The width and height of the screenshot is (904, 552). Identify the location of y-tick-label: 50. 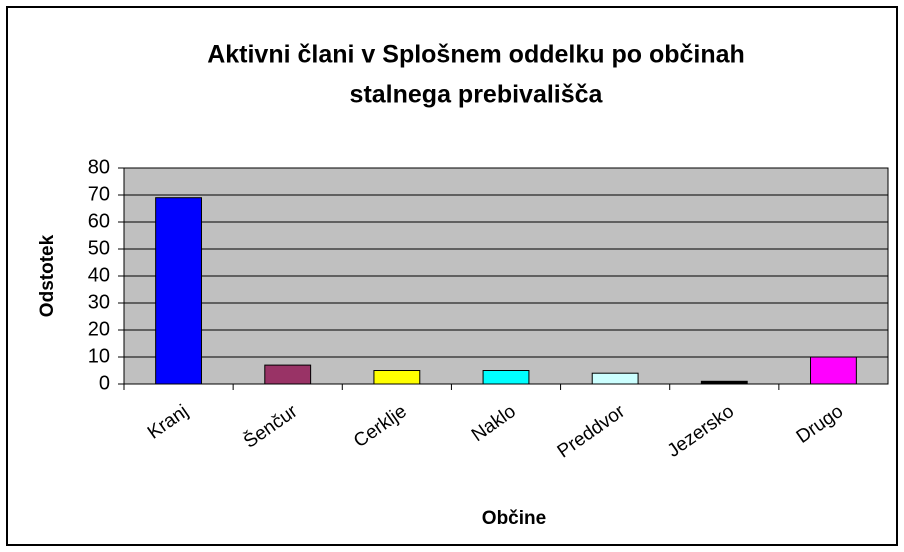
(99, 248).